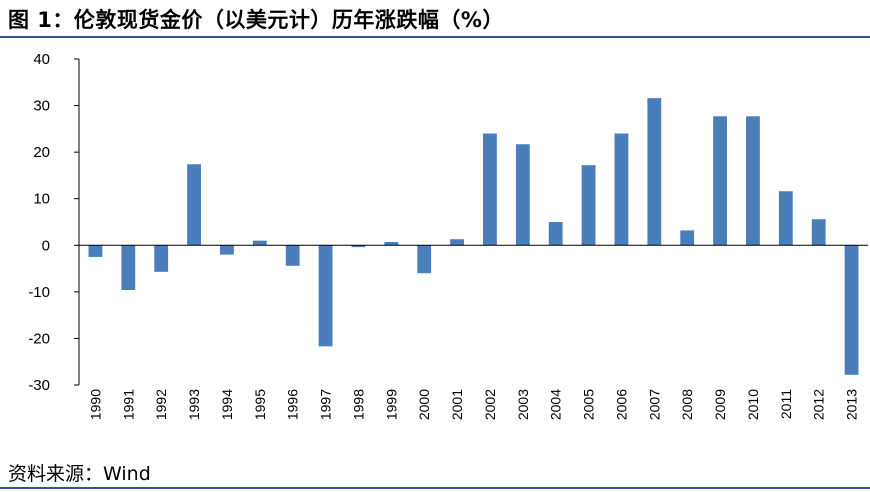 The width and height of the screenshot is (870, 492). I want to click on bar-1994, so click(227, 250).